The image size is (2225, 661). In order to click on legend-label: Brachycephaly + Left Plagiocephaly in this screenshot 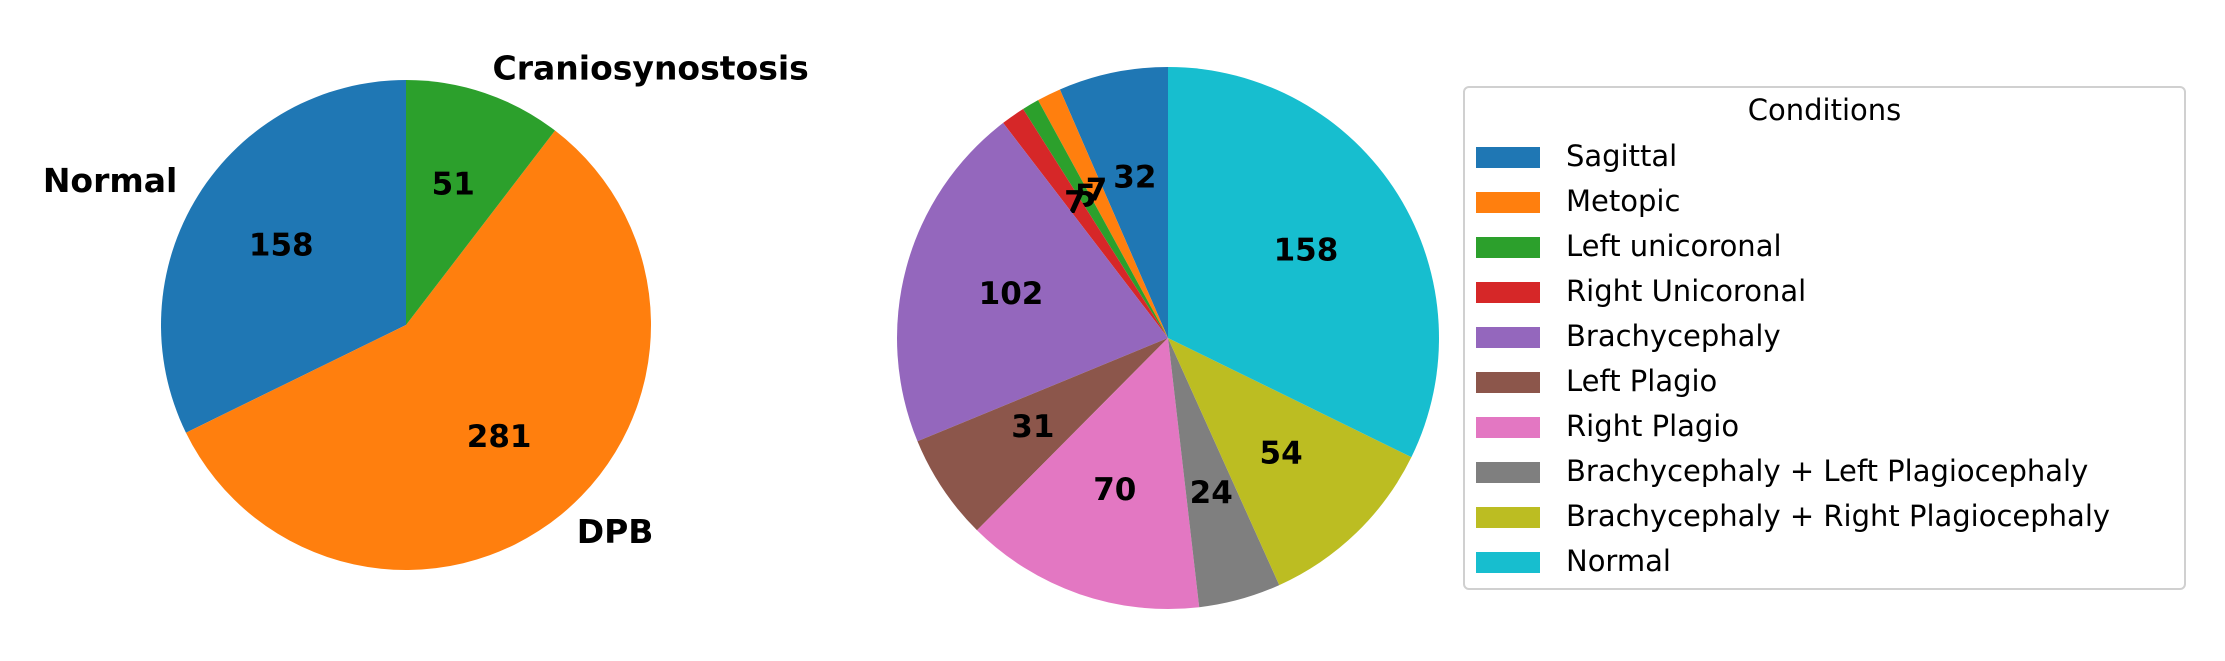, I will do `click(1827, 471)`.